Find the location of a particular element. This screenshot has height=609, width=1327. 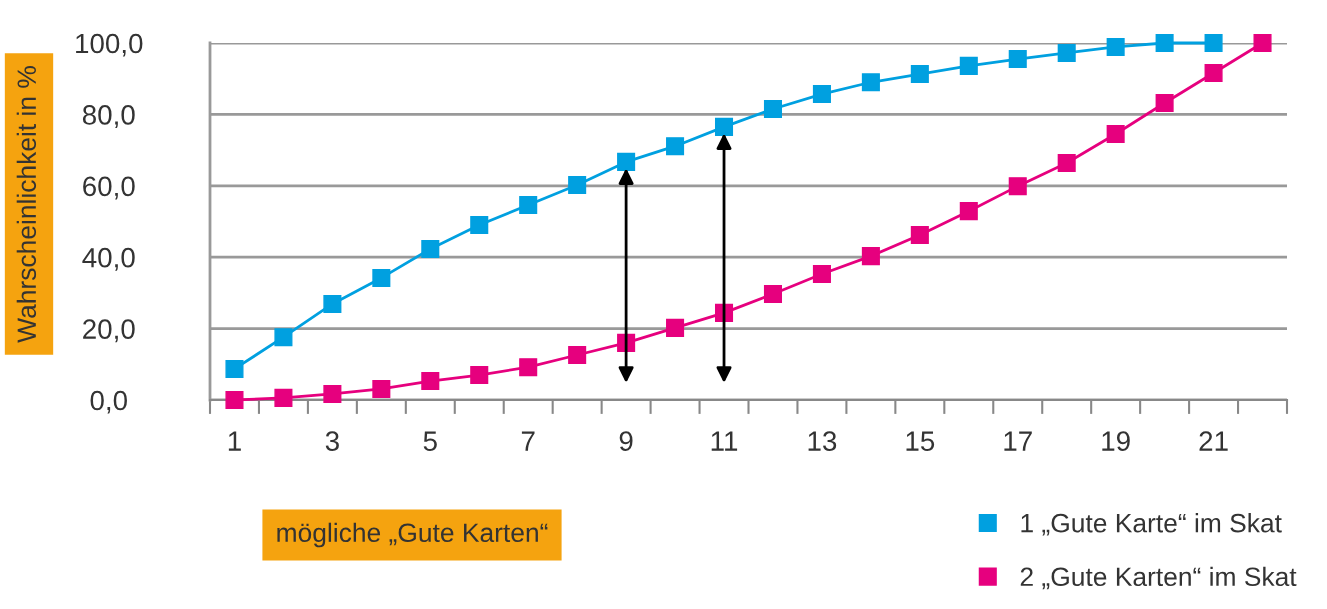

x-axis-title: mögliche „Gute Karten“ is located at coordinates (412, 535).